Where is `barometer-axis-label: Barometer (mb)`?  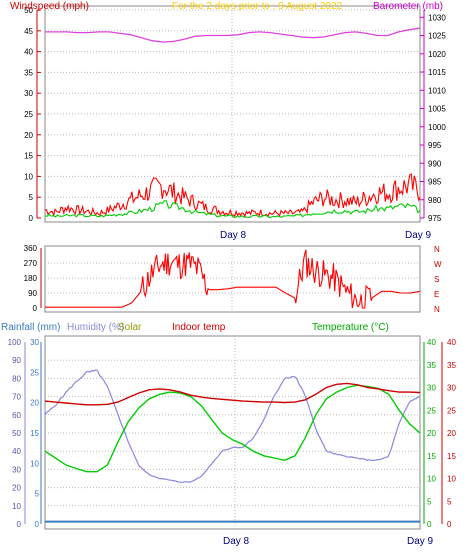 barometer-axis-label: Barometer (mb) is located at coordinates (408, 6).